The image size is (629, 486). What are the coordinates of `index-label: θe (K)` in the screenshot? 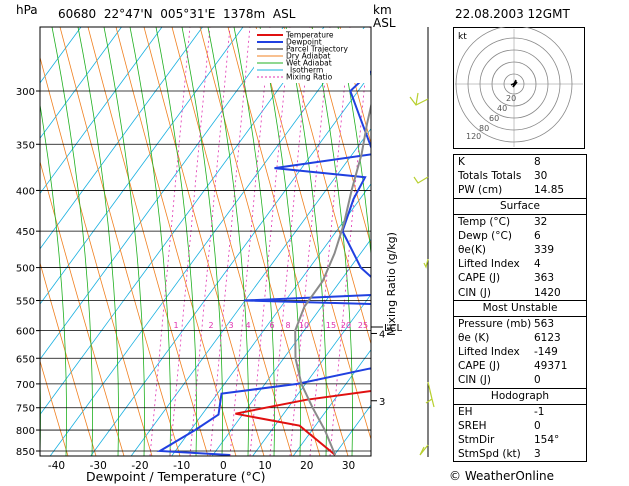 It's located at (474, 337).